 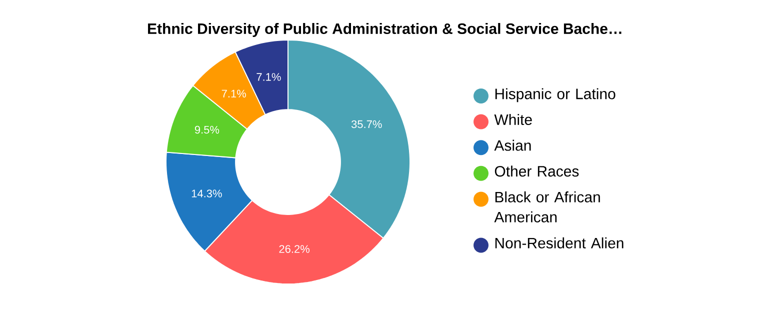 What do you see at coordinates (294, 249) in the screenshot?
I see `data-label: 26.2%` at bounding box center [294, 249].